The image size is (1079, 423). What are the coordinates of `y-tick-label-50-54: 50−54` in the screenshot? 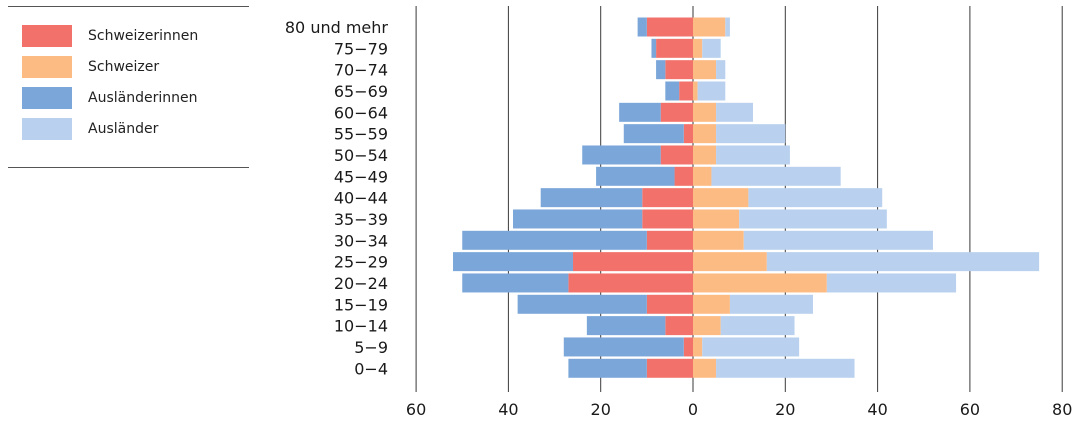 It's located at (361, 155).